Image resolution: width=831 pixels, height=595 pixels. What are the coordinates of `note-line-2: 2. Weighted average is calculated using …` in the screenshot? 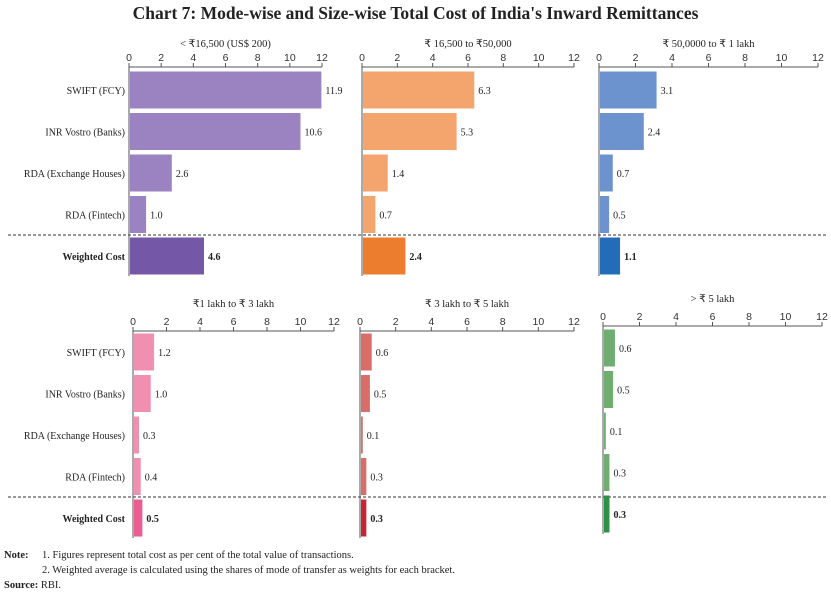 It's located at (229, 570).